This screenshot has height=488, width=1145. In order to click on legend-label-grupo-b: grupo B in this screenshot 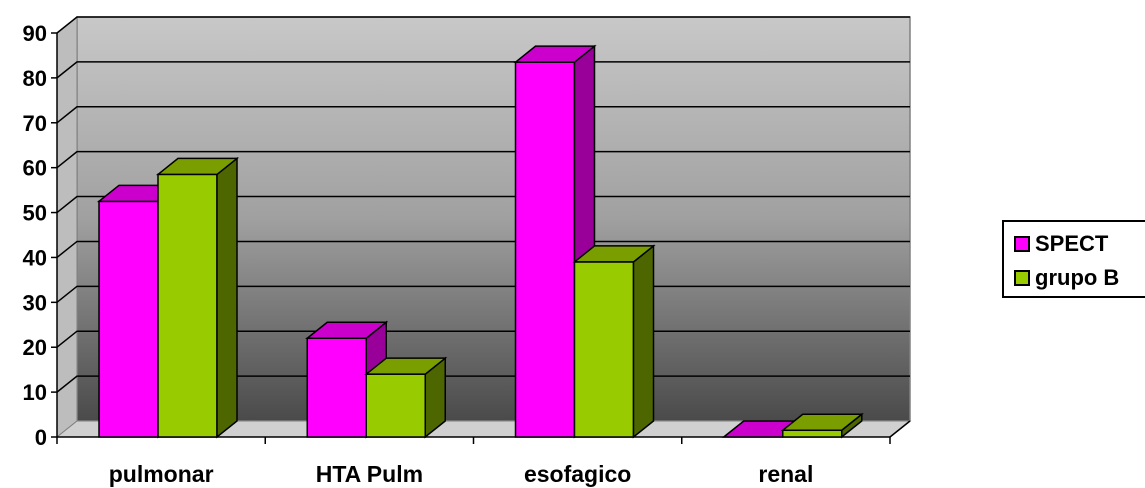, I will do `click(1077, 277)`.